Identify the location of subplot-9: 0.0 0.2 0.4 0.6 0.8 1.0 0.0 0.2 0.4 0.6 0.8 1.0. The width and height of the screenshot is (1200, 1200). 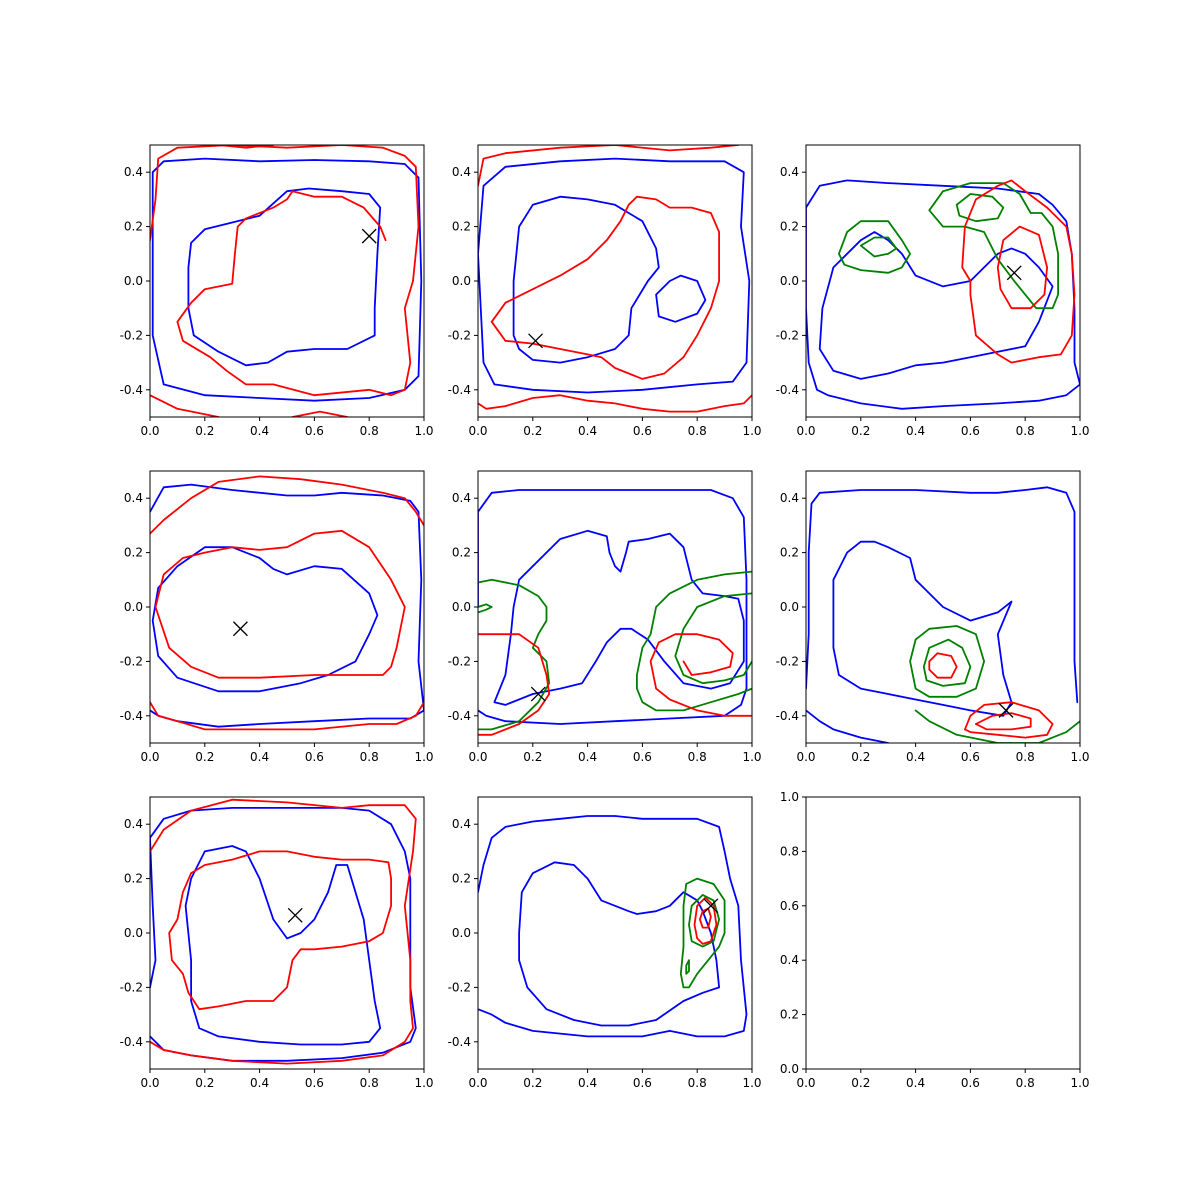
(935, 940).